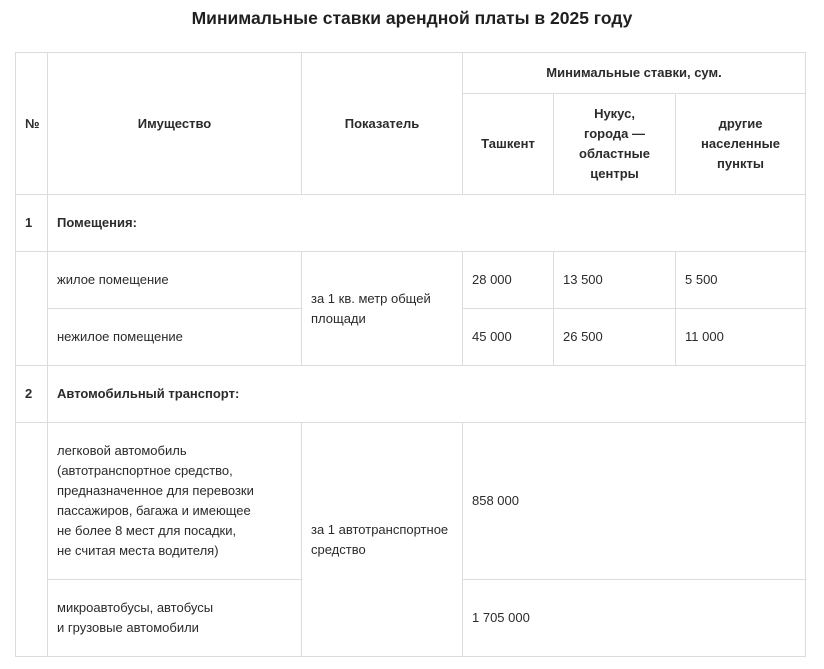 Image resolution: width=824 pixels, height=669 pixels. I want to click on header-rates-group: Минимальные ставки, сум., so click(634, 73).